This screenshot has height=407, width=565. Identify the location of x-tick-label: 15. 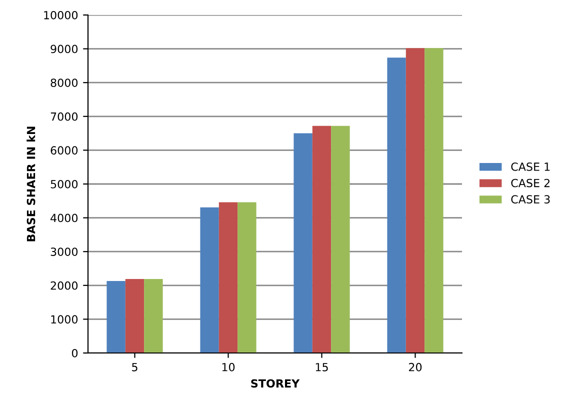
(322, 367).